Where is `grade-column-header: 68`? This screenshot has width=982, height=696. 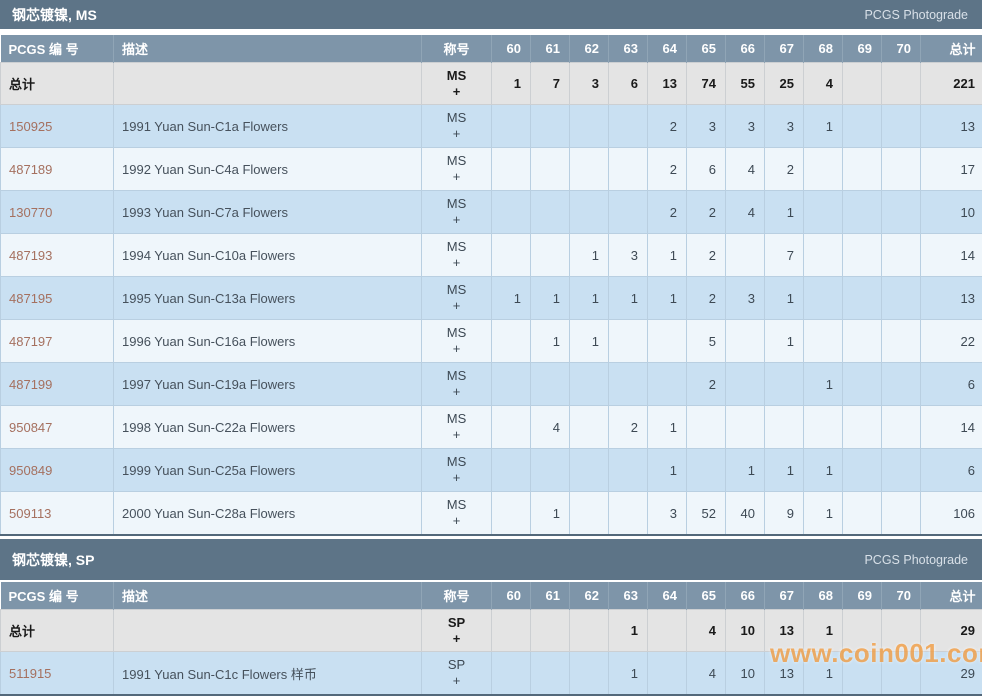
grade-column-header: 68 is located at coordinates (823, 49).